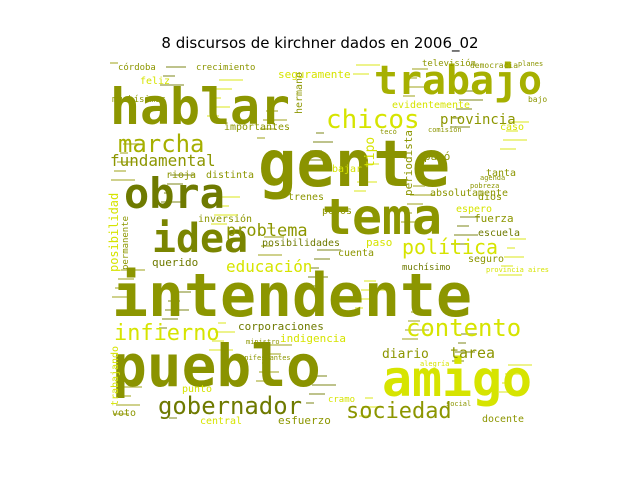  I want to click on word-inversión: inversión, so click(225, 219).